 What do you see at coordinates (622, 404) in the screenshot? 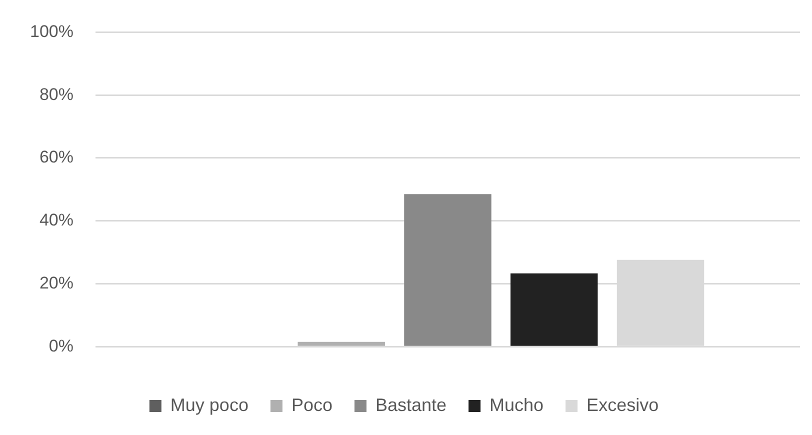
I see `legend-label: Excesivo` at bounding box center [622, 404].